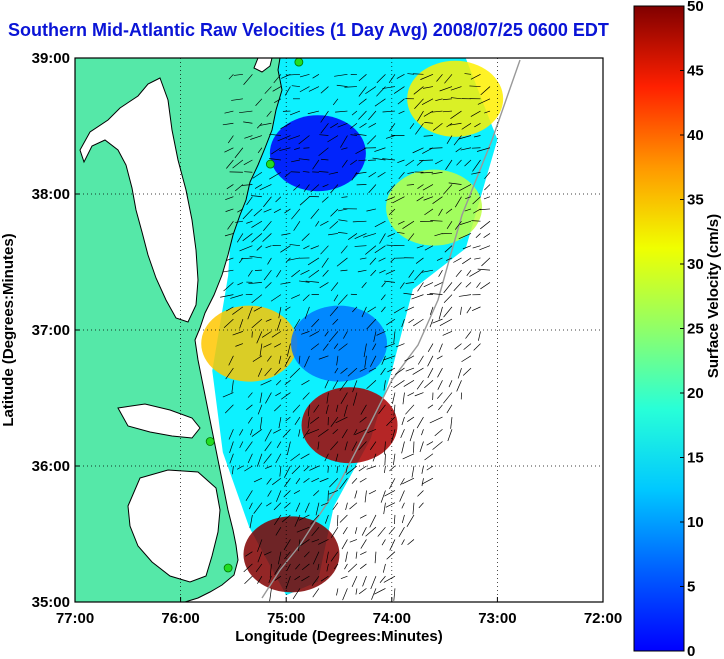  Describe the element at coordinates (695, 200) in the screenshot. I see `colorbar-tick-label: 35` at that location.